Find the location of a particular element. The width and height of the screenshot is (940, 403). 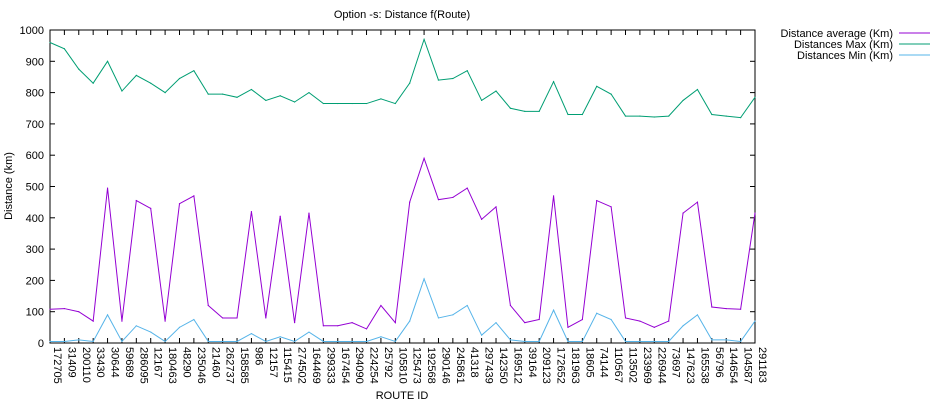

x-tick-label: 226944 is located at coordinates (661, 365).